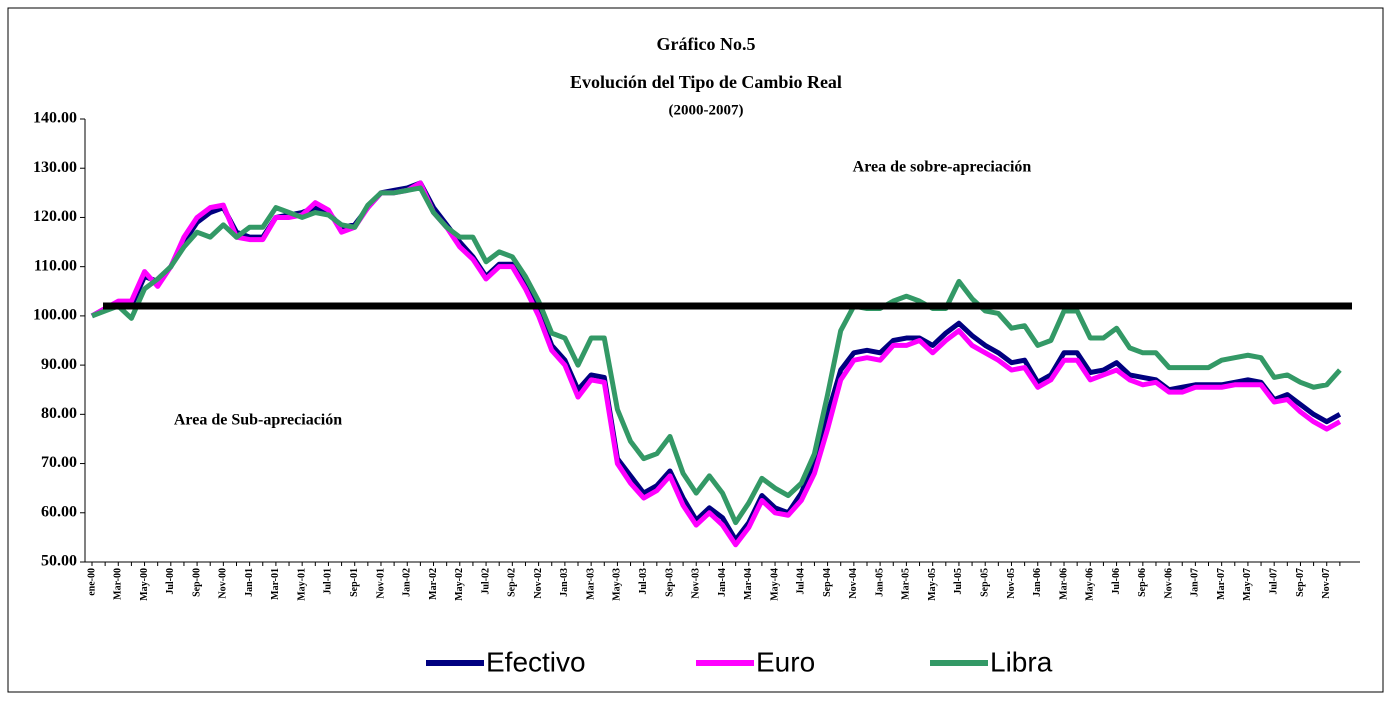 The image size is (1391, 705). I want to click on x-tick-label: Jul-07, so click(1273, 581).